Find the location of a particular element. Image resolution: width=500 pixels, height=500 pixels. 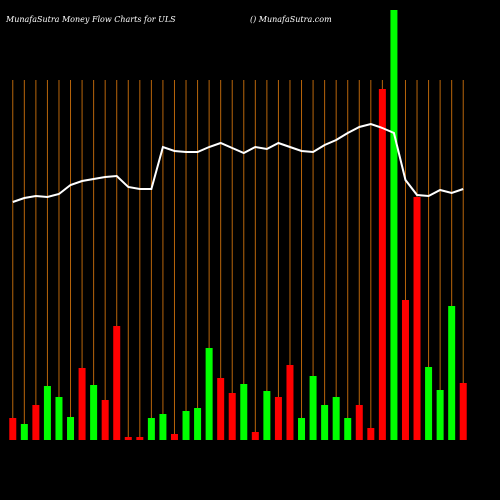

chart-title: MunafaSutra Money Flow Charts for ULS is located at coordinates (90, 19).